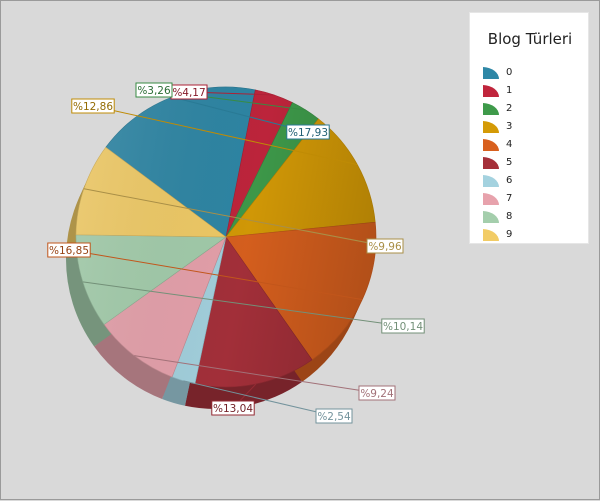 The height and width of the screenshot is (501, 600). I want to click on data-label-text-3: %12,86, so click(93, 107).